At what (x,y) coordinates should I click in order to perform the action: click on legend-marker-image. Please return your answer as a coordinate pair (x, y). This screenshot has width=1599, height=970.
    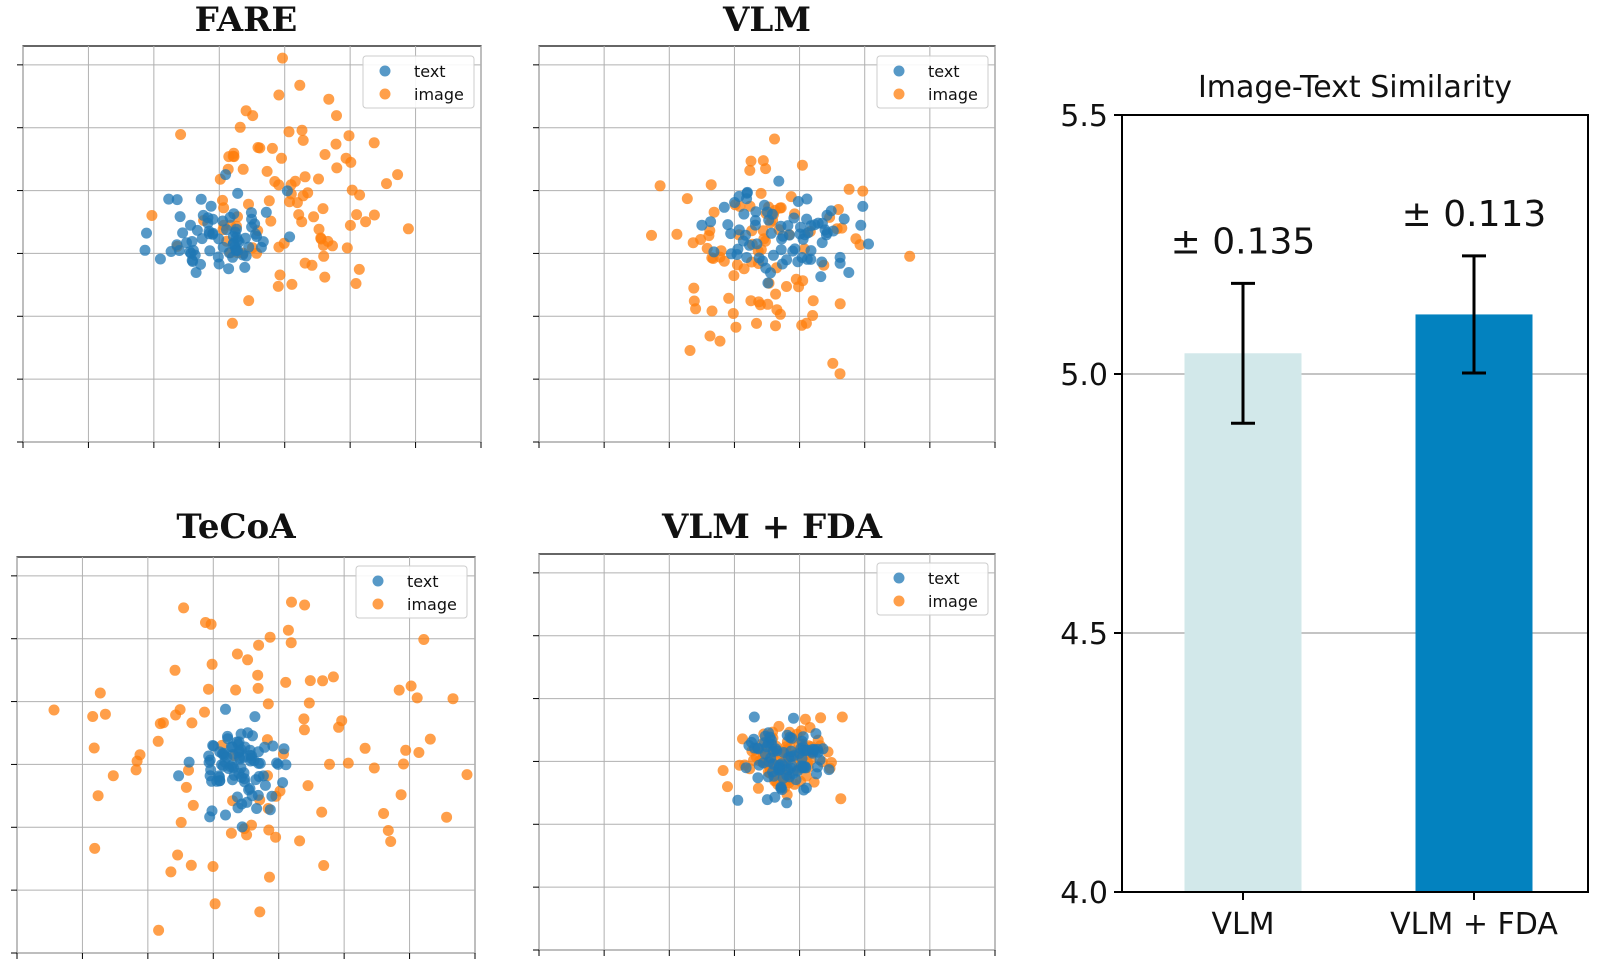
    Looking at the image, I should click on (899, 601).